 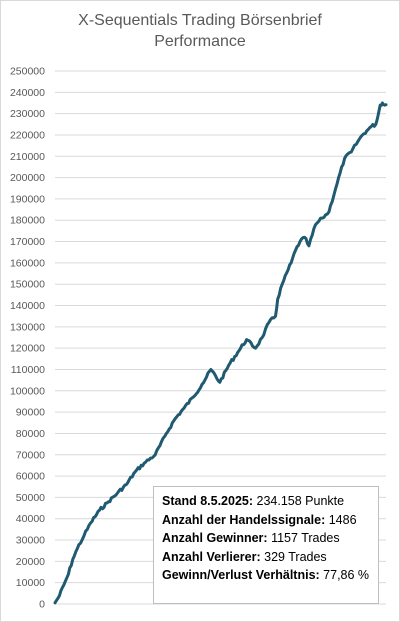 I want to click on y-tick-label: 230000, so click(x=27, y=114).